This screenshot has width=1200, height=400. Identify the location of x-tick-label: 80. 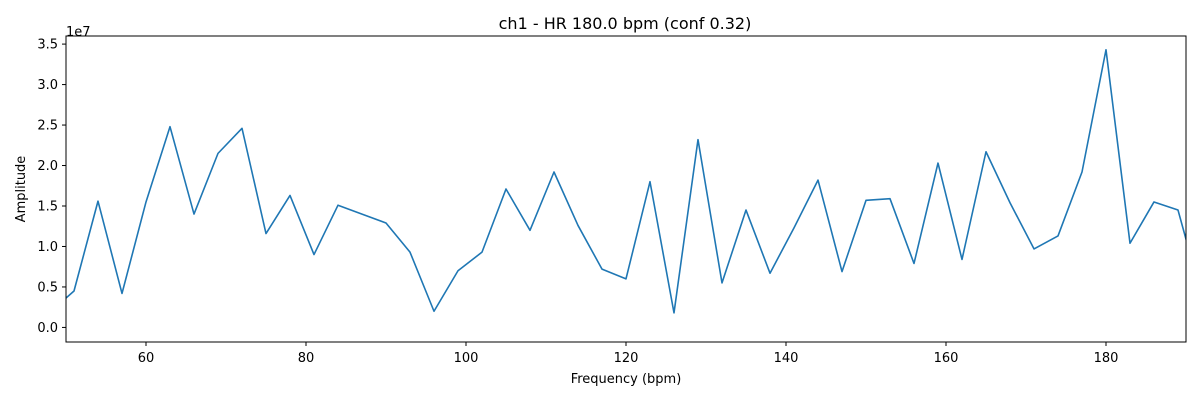
(306, 358).